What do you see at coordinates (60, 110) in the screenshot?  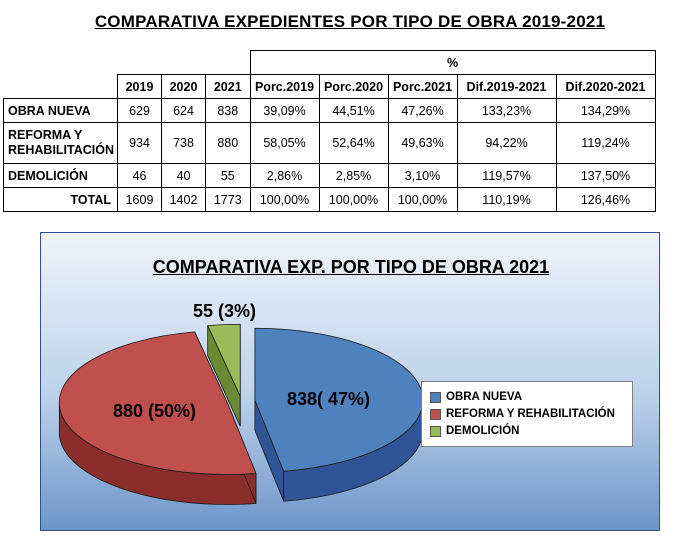 I see `row-label: OBRA NUEVA` at bounding box center [60, 110].